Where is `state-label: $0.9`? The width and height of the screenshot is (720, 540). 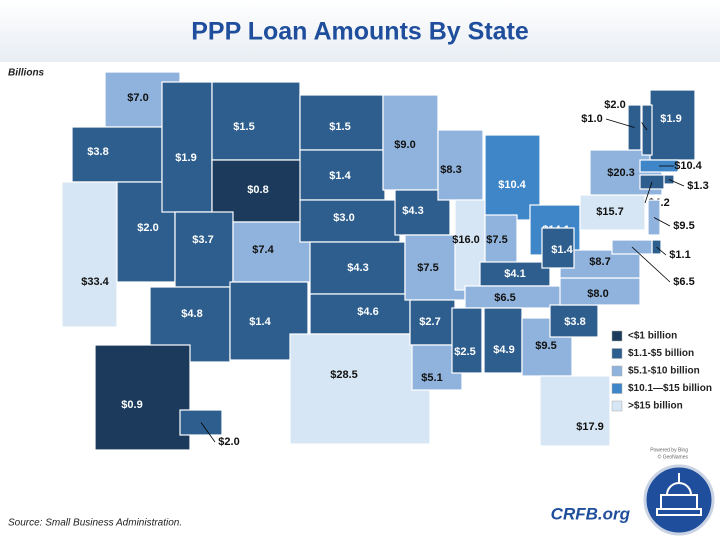 state-label: $0.9 is located at coordinates (131, 405).